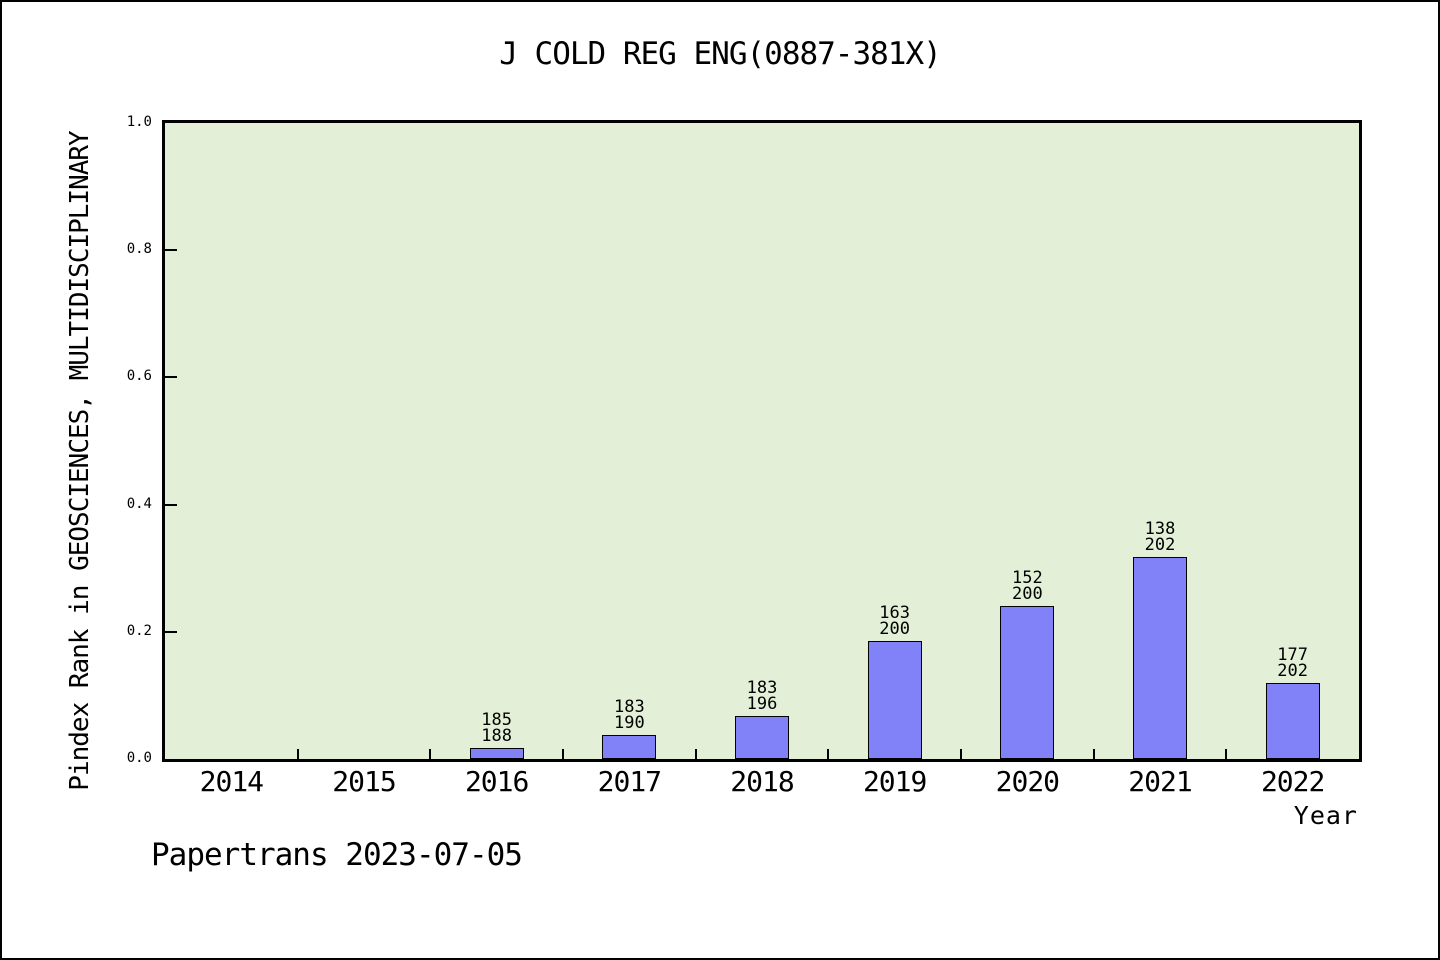  What do you see at coordinates (894, 700) in the screenshot?
I see `bar-2019` at bounding box center [894, 700].